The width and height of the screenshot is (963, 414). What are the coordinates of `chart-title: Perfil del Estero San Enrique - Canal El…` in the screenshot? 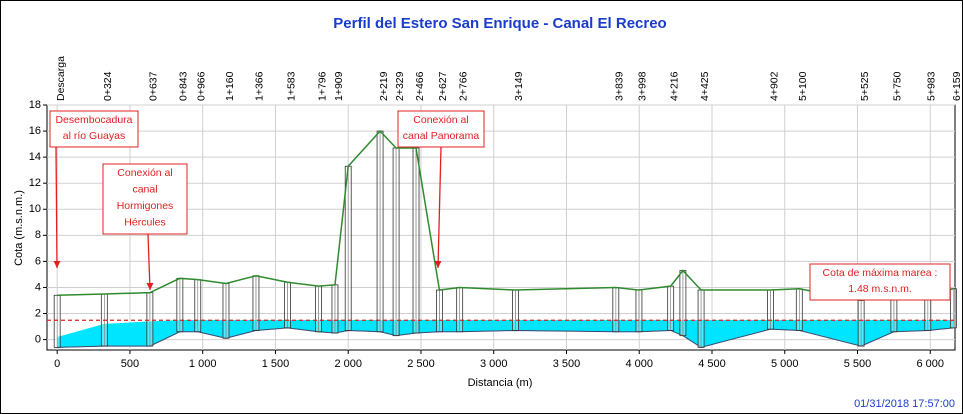 It's located at (499, 23).